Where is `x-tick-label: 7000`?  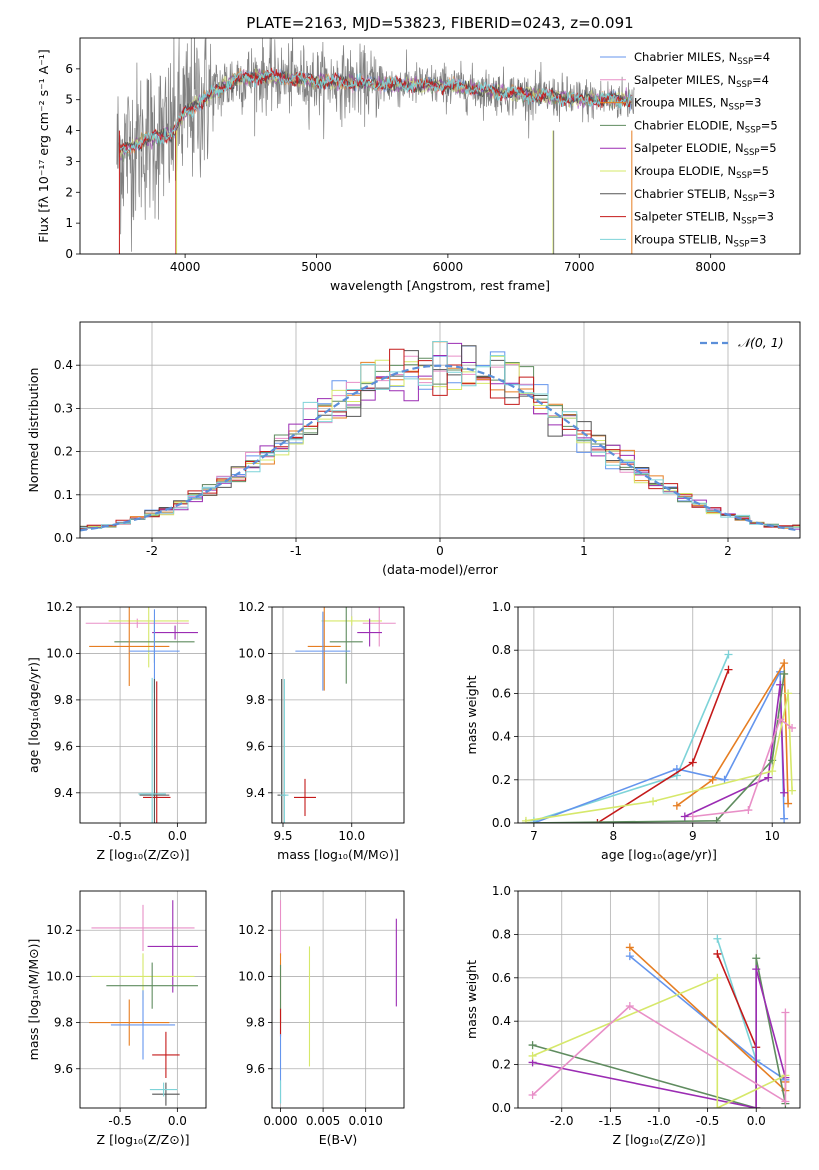
x-tick-label: 7000 is located at coordinates (579, 267).